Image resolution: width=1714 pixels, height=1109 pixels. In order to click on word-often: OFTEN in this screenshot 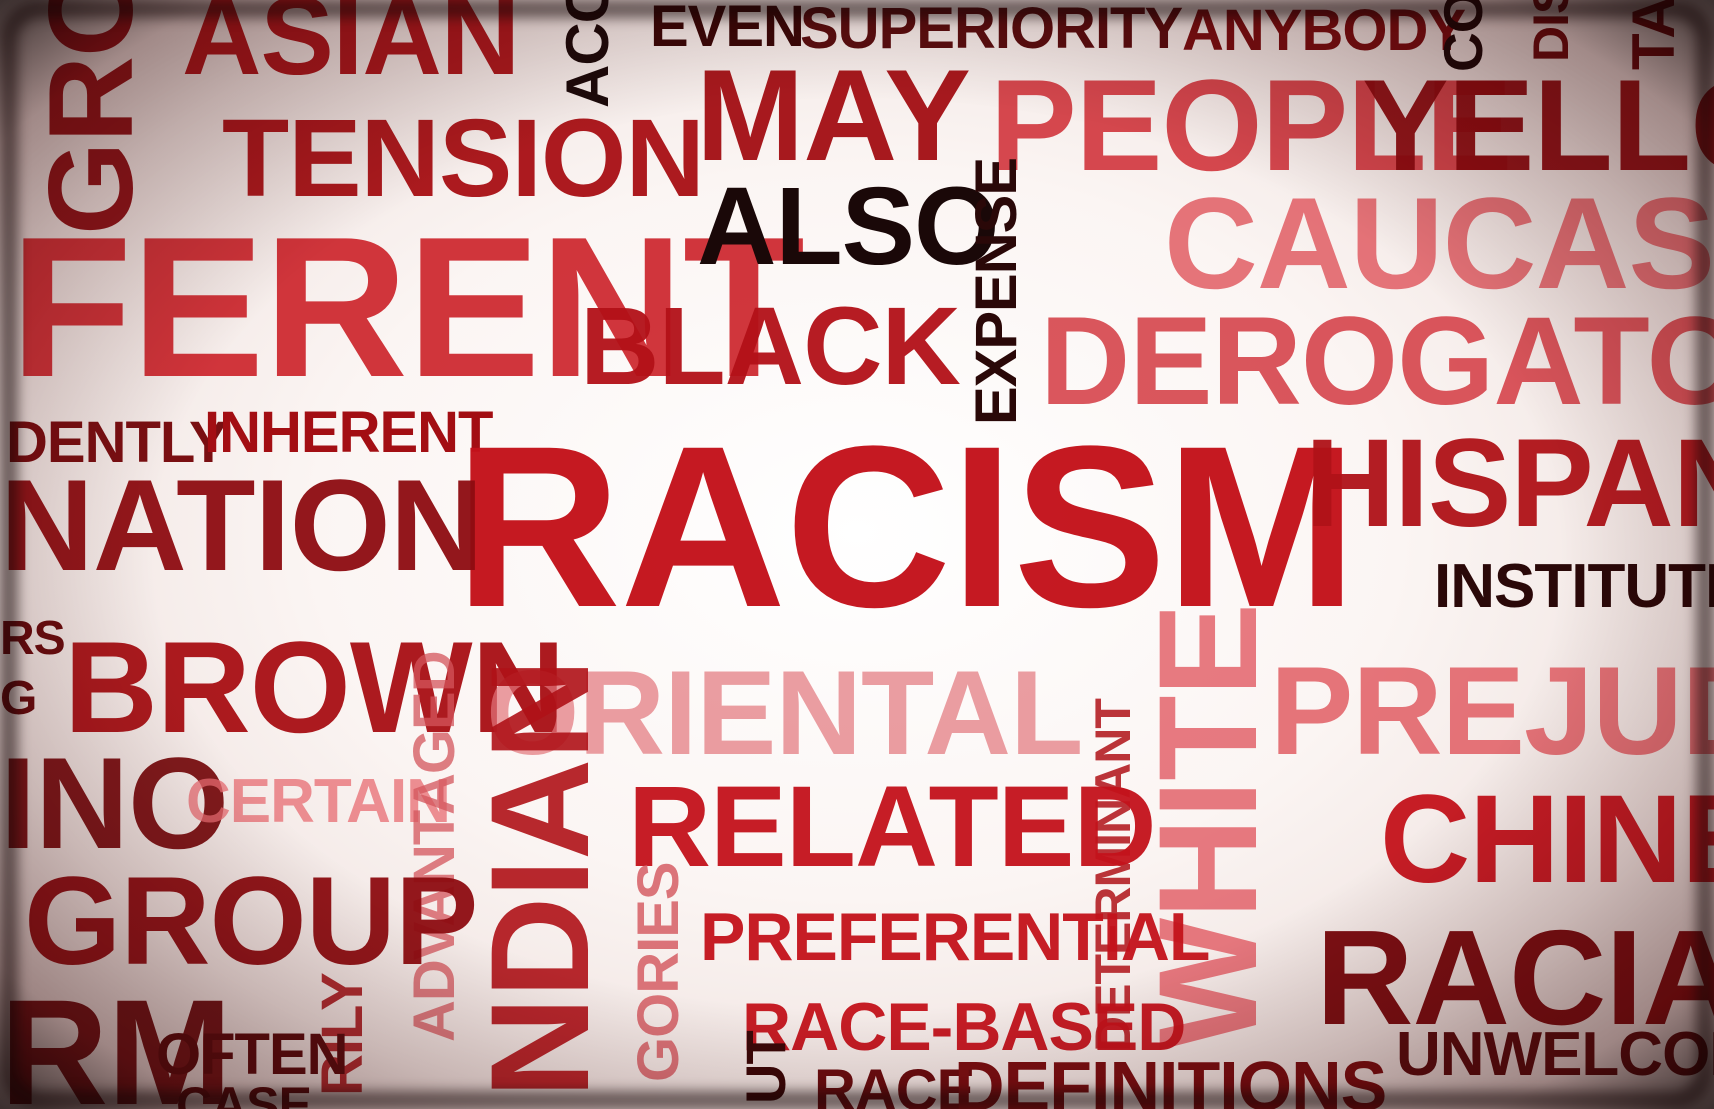, I will do `click(252, 1054)`.